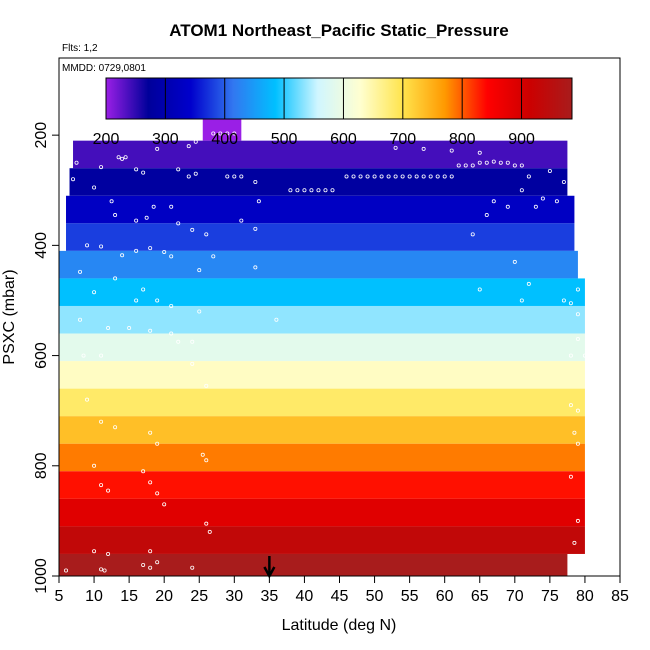 The height and width of the screenshot is (650, 650). What do you see at coordinates (339, 625) in the screenshot?
I see `x-axis-label: Latitude (deg N)` at bounding box center [339, 625].